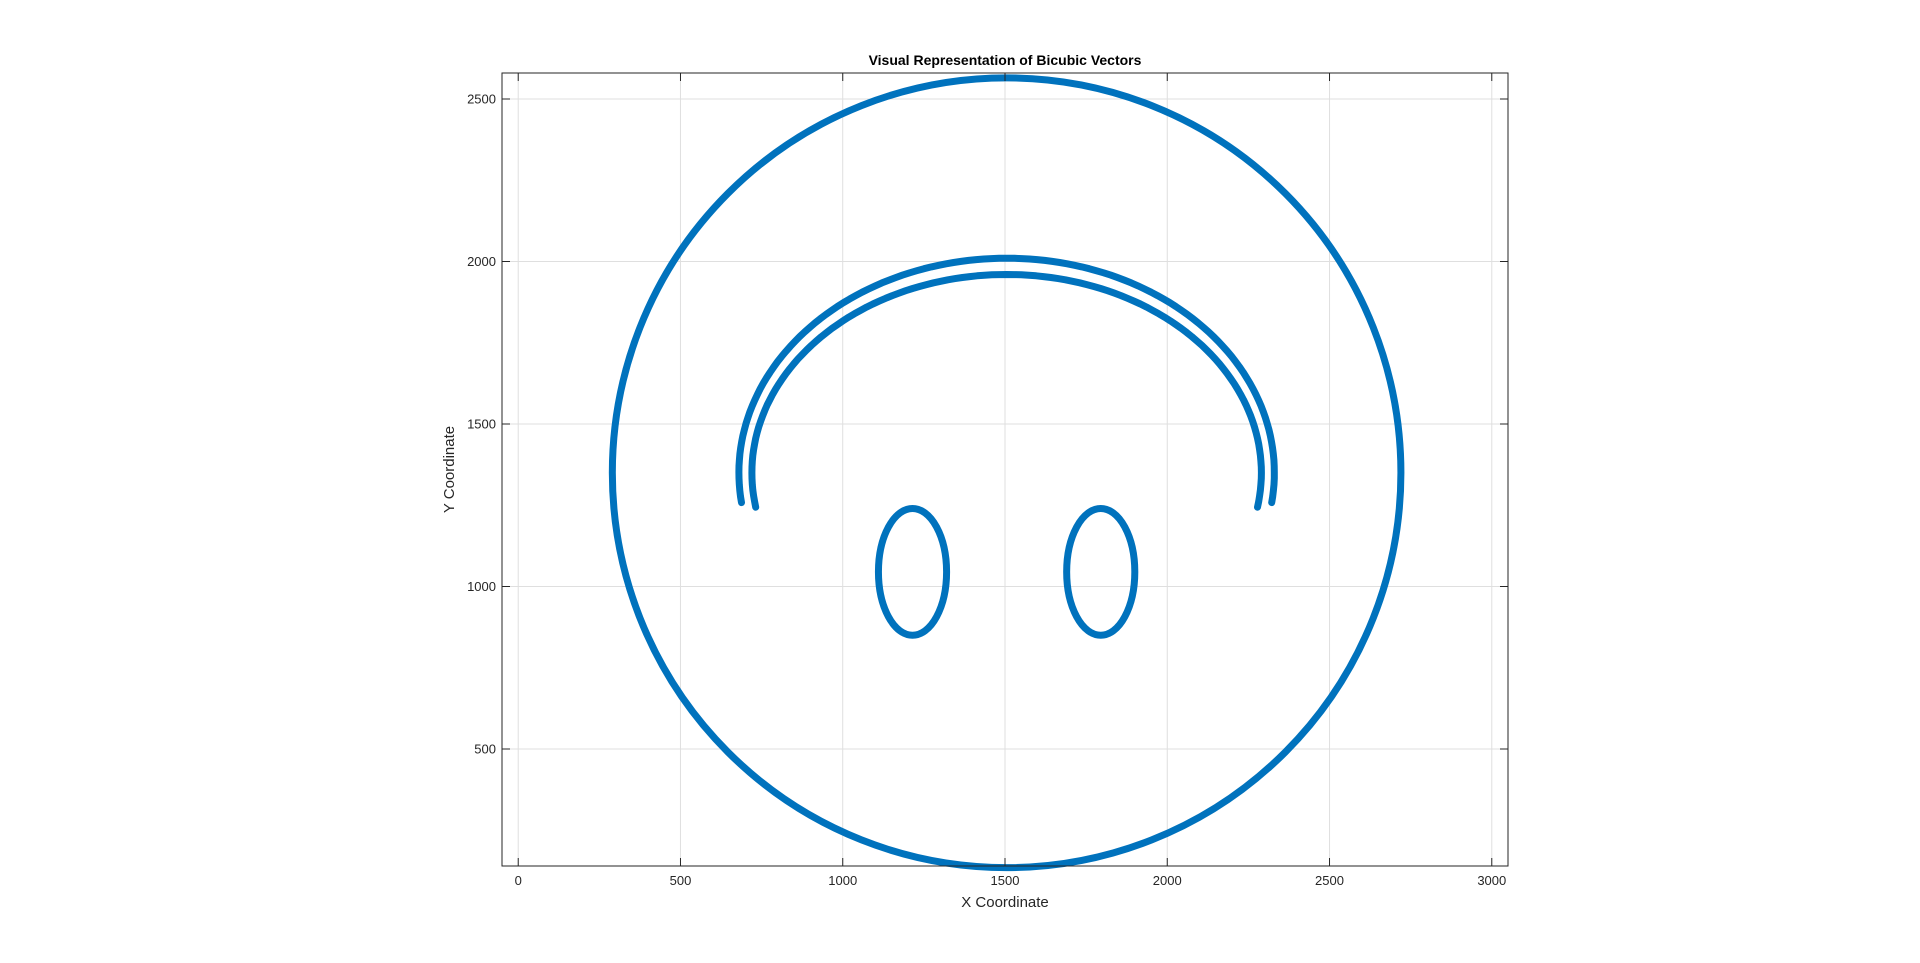 This screenshot has height=963, width=1920. What do you see at coordinates (481, 424) in the screenshot?
I see `y-tick-label: 1500` at bounding box center [481, 424].